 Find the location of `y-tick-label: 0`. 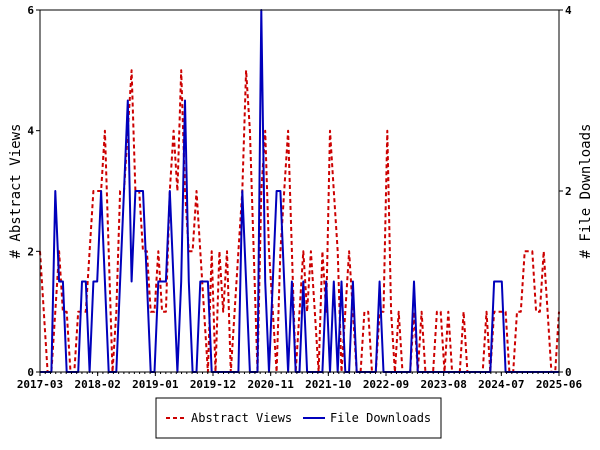

y-tick-label: 0 is located at coordinates (30, 372).